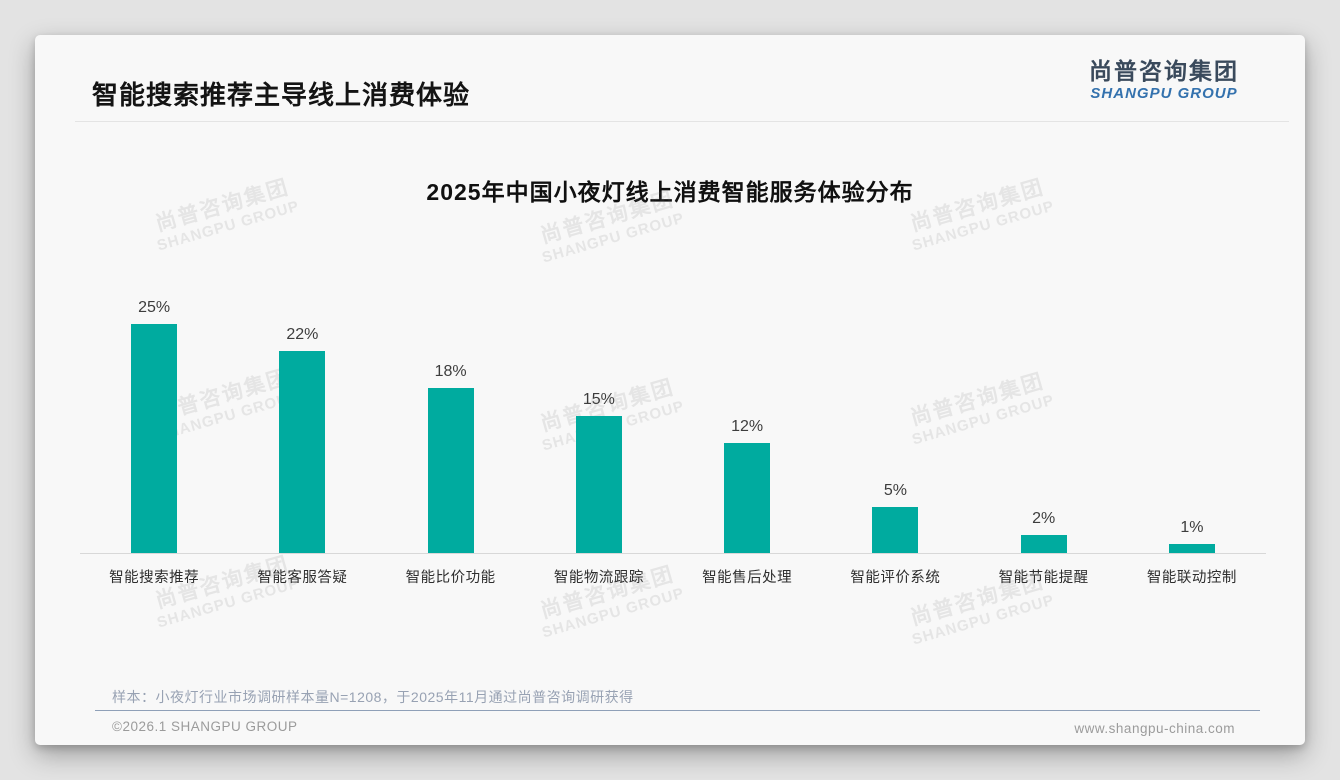  I want to click on bar-group: 22%, so click(302, 414).